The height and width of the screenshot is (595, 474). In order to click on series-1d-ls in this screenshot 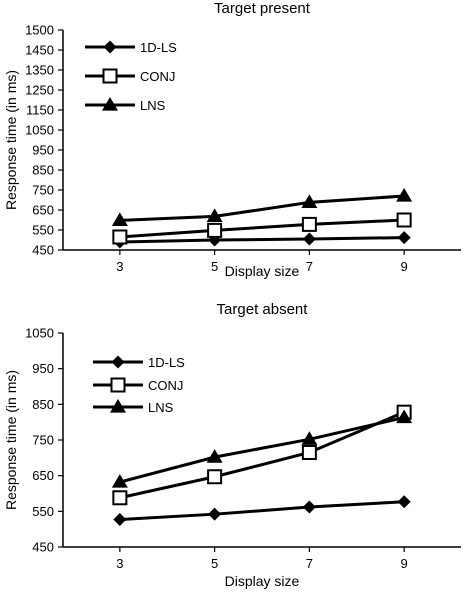, I will do `click(262, 511)`.